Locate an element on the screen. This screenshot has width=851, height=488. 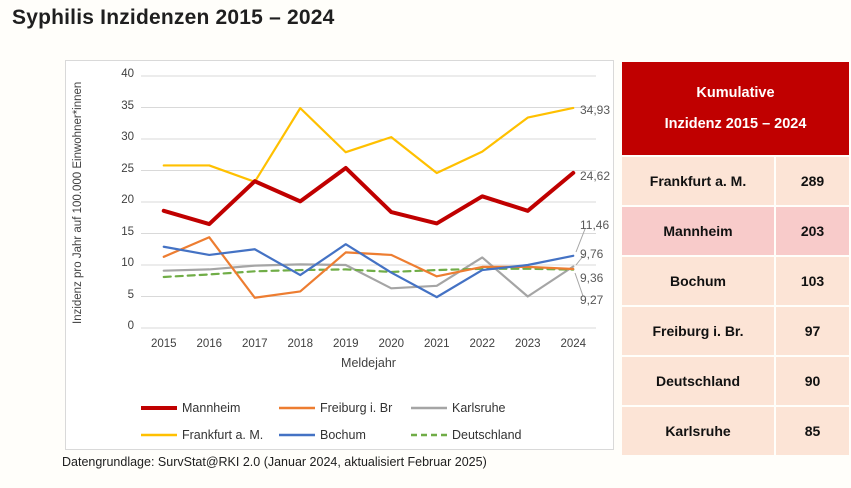
table-row: Karlsruhe 85 is located at coordinates (735, 431).